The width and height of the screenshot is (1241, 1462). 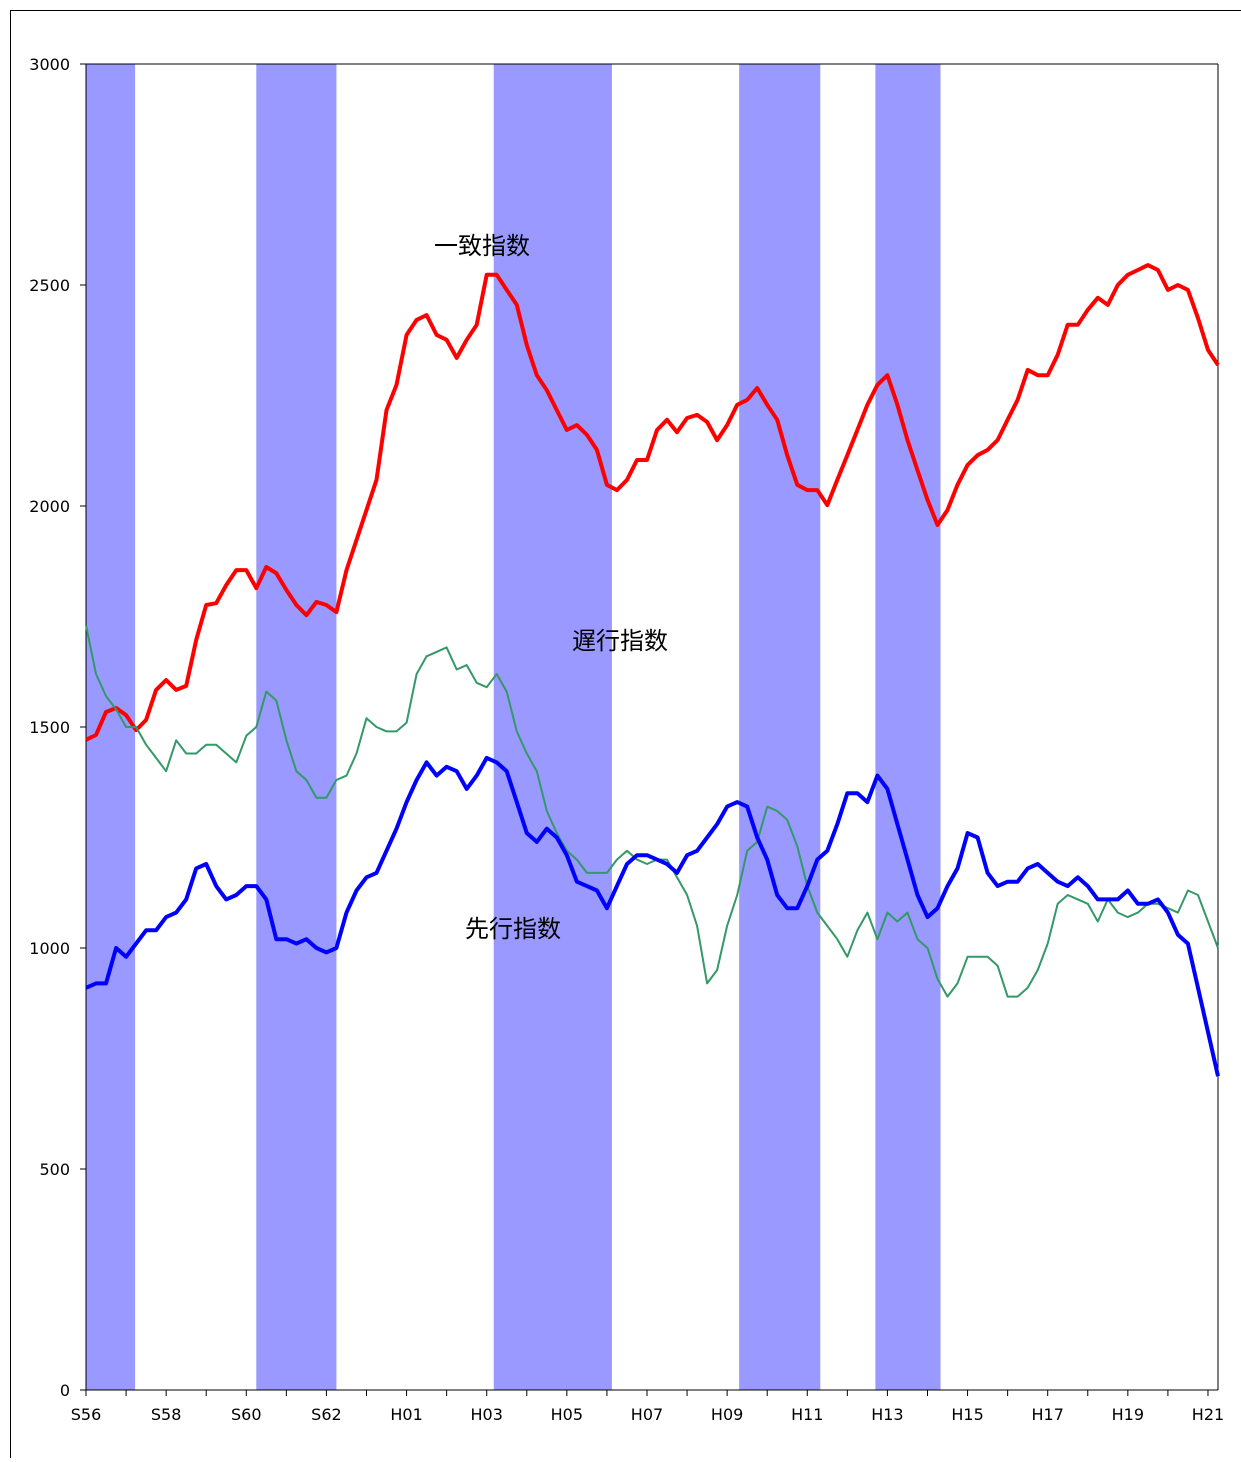 What do you see at coordinates (567, 1414) in the screenshot?
I see `x-tick-label: H05` at bounding box center [567, 1414].